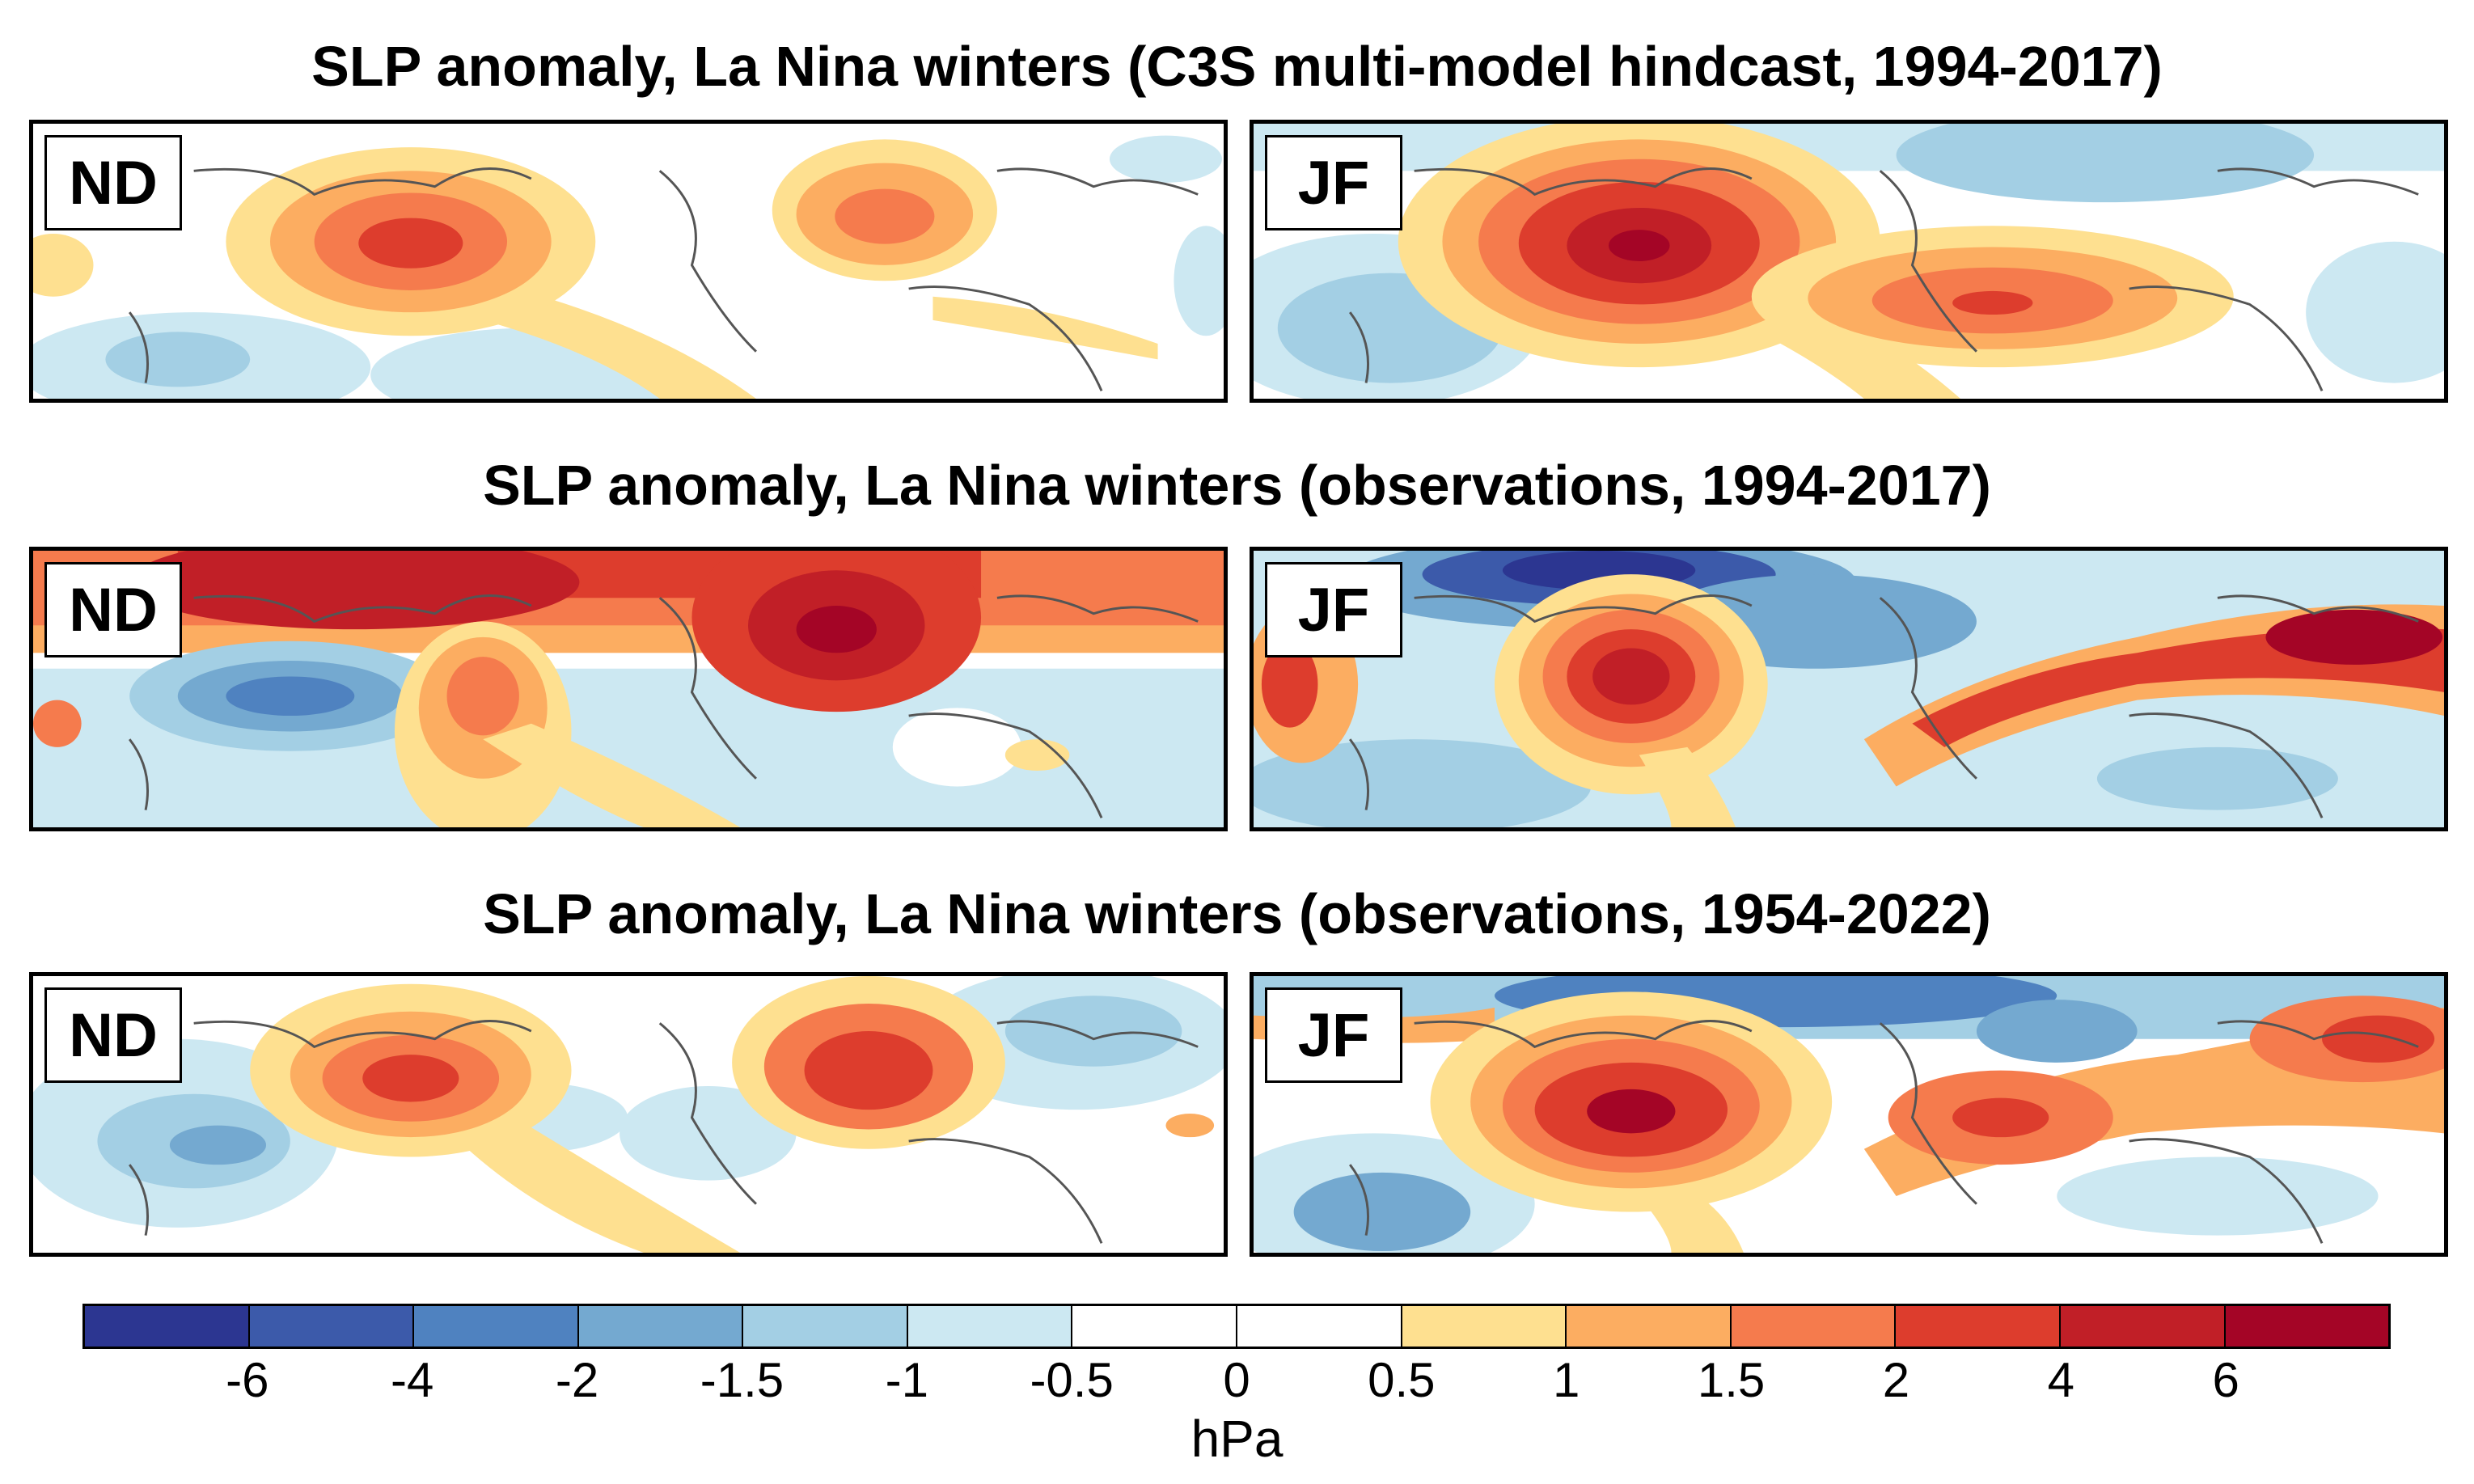 The image size is (2474, 1484). Describe the element at coordinates (742, 1380) in the screenshot. I see `colorbar-tick-label: -1.5` at that location.